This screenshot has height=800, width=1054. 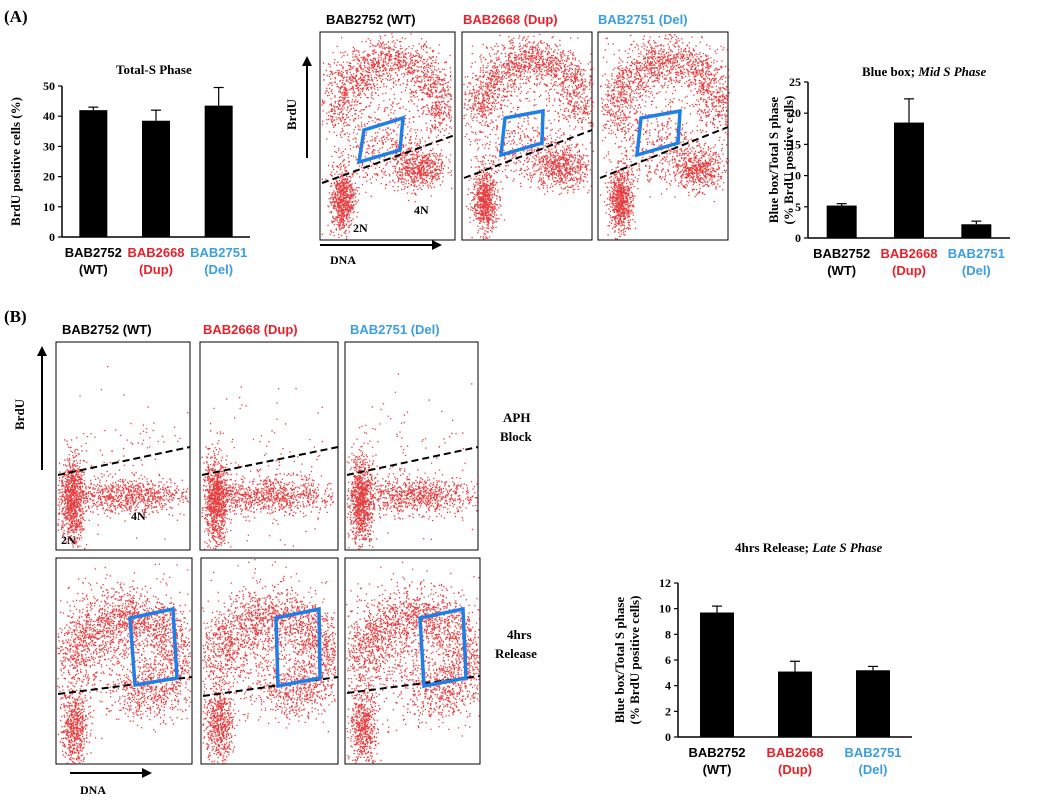 I want to click on flow-b-aph-threshold-dup, so click(x=270, y=461).